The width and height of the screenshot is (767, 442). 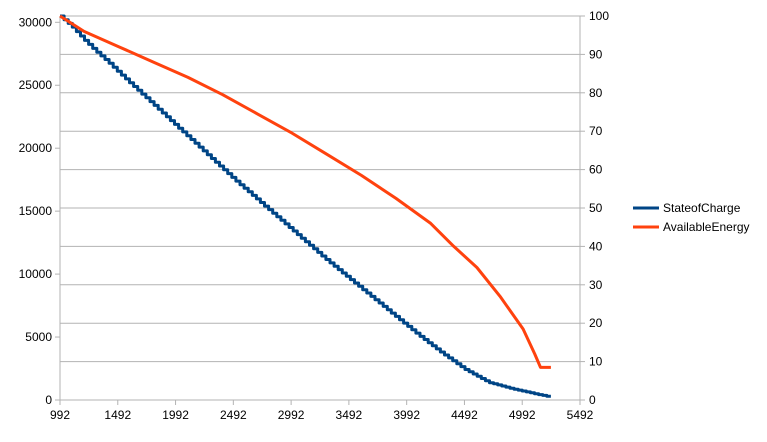 What do you see at coordinates (36, 22) in the screenshot?
I see `left-y-tick-label: 30000` at bounding box center [36, 22].